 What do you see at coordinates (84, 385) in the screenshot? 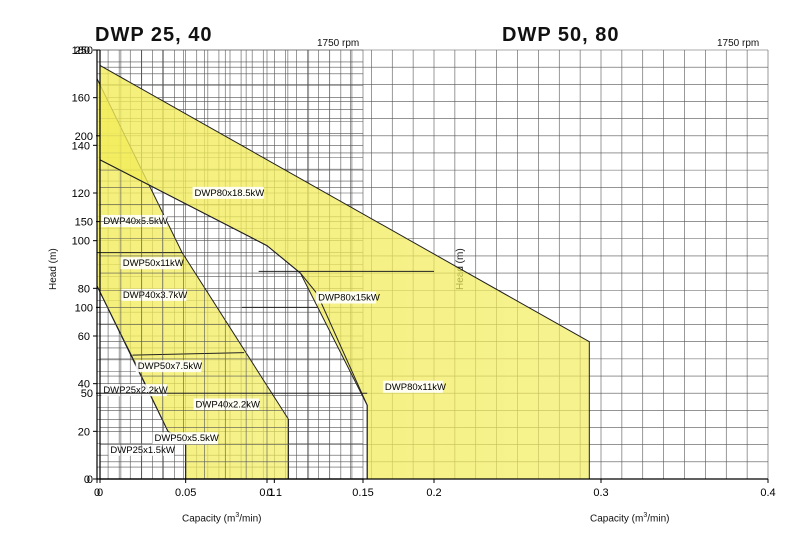
I see `y-tick-label: 40` at bounding box center [84, 385].